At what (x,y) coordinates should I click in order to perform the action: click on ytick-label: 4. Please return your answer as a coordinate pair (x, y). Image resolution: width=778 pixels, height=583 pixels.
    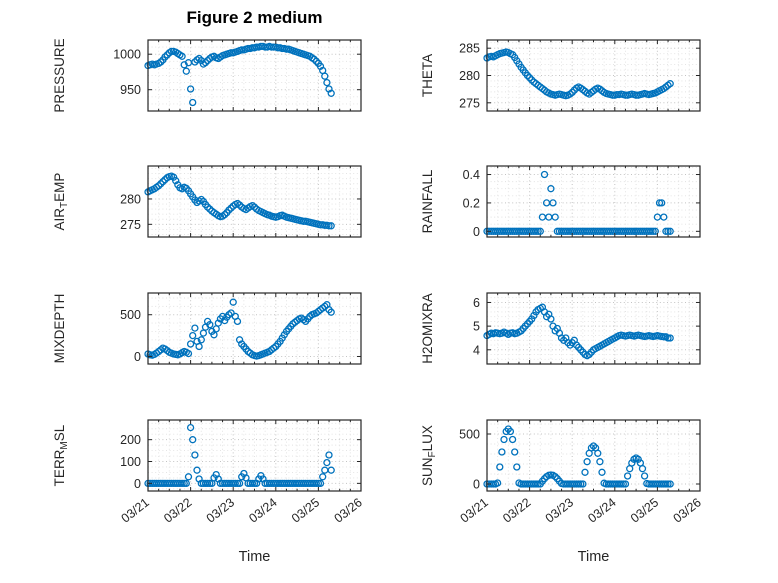
    Looking at the image, I should click on (476, 350).